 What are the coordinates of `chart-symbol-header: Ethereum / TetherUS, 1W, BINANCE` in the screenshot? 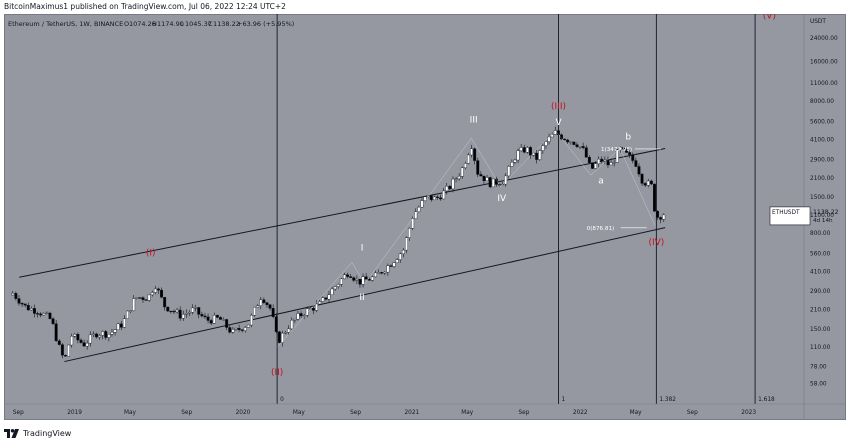 It's located at (65, 24).